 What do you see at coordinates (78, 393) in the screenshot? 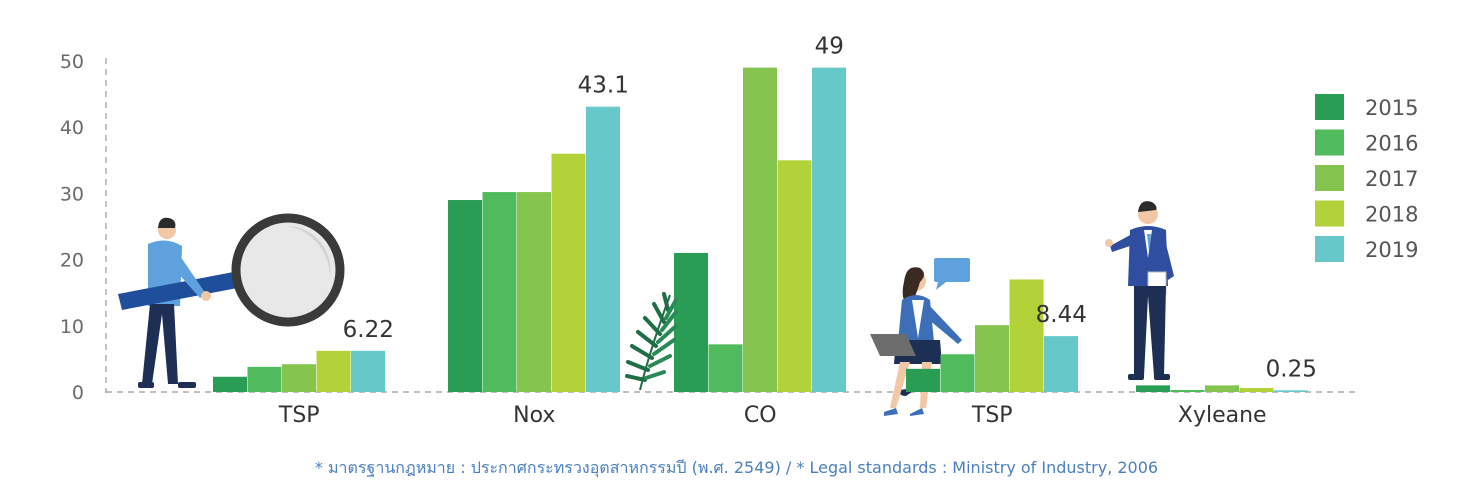
I see `y-tick-label: 0` at bounding box center [78, 393].